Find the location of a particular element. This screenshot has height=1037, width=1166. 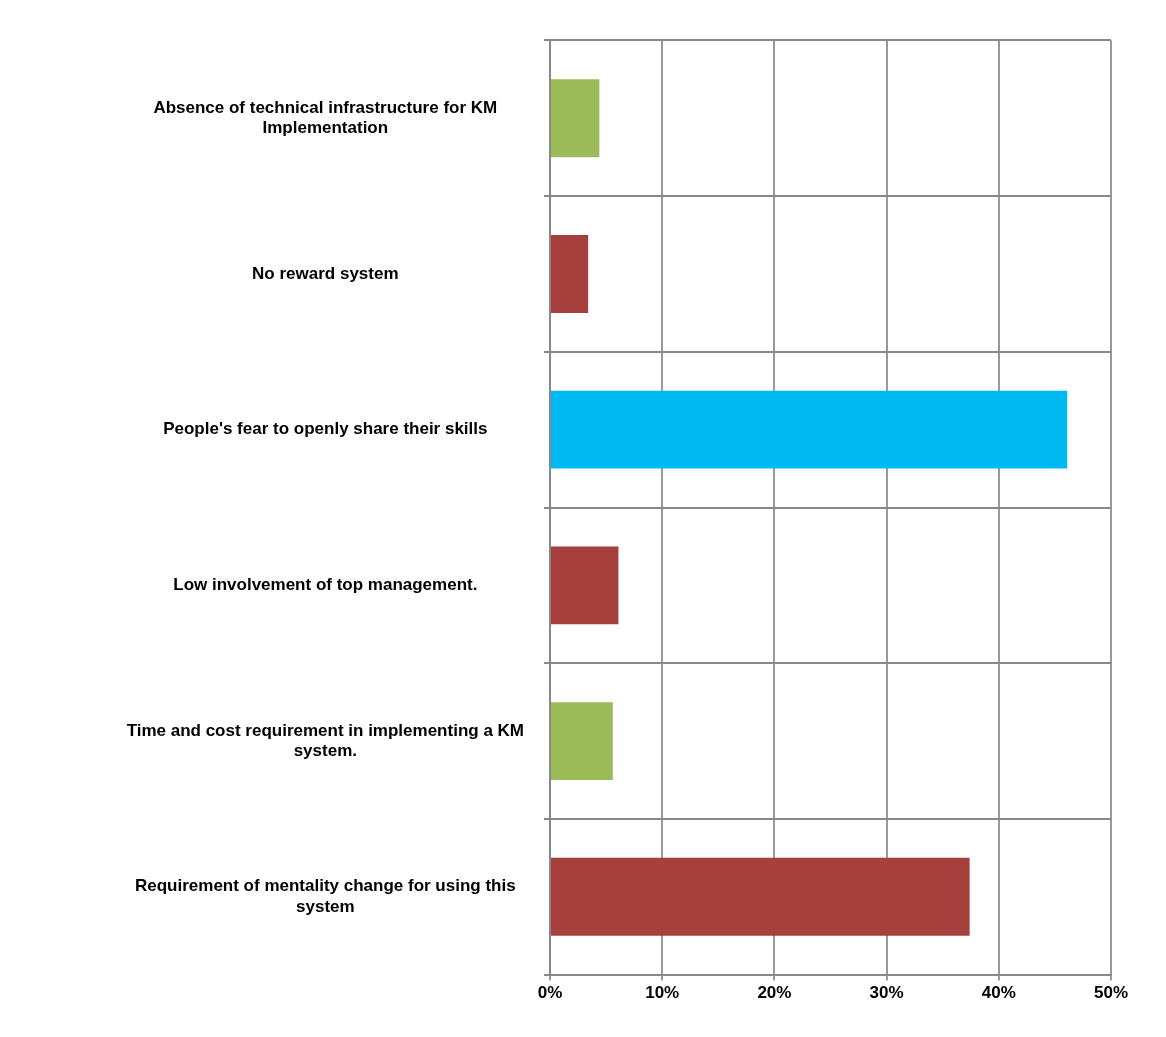

y-tick-label: Time and cost requirement in implementing a KM system. is located at coordinates (325, 740).